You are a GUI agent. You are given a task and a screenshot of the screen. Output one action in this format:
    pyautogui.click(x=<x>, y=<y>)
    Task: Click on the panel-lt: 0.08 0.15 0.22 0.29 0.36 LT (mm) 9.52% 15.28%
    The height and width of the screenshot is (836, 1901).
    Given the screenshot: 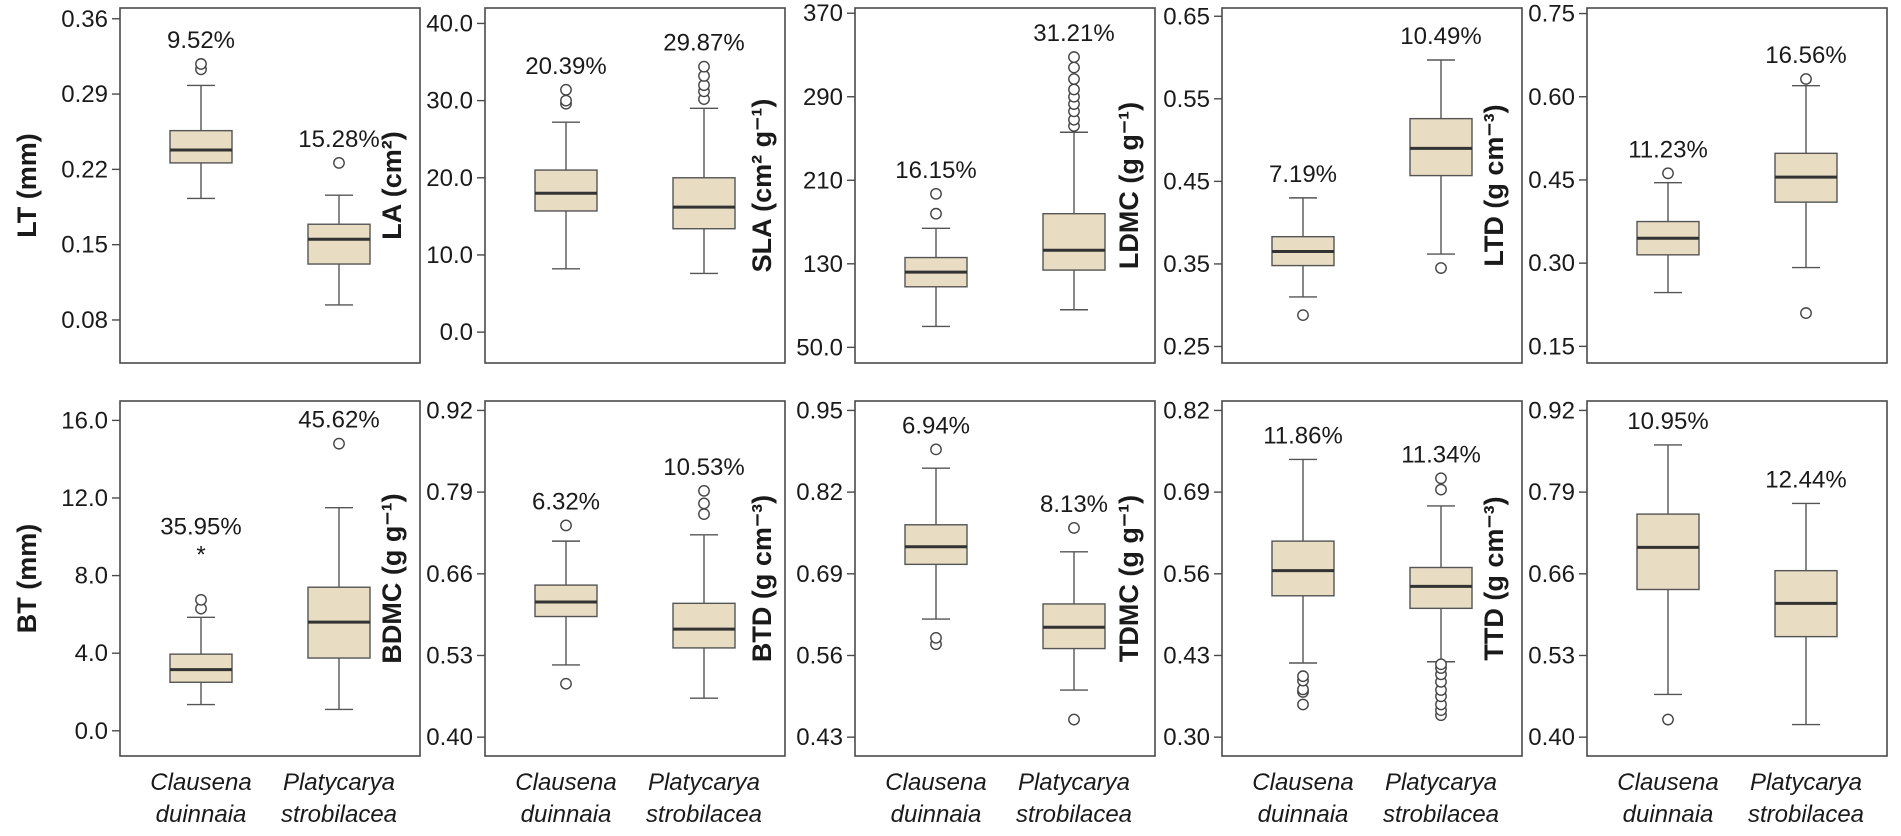 What is the action you would take?
    pyautogui.click(x=216, y=185)
    